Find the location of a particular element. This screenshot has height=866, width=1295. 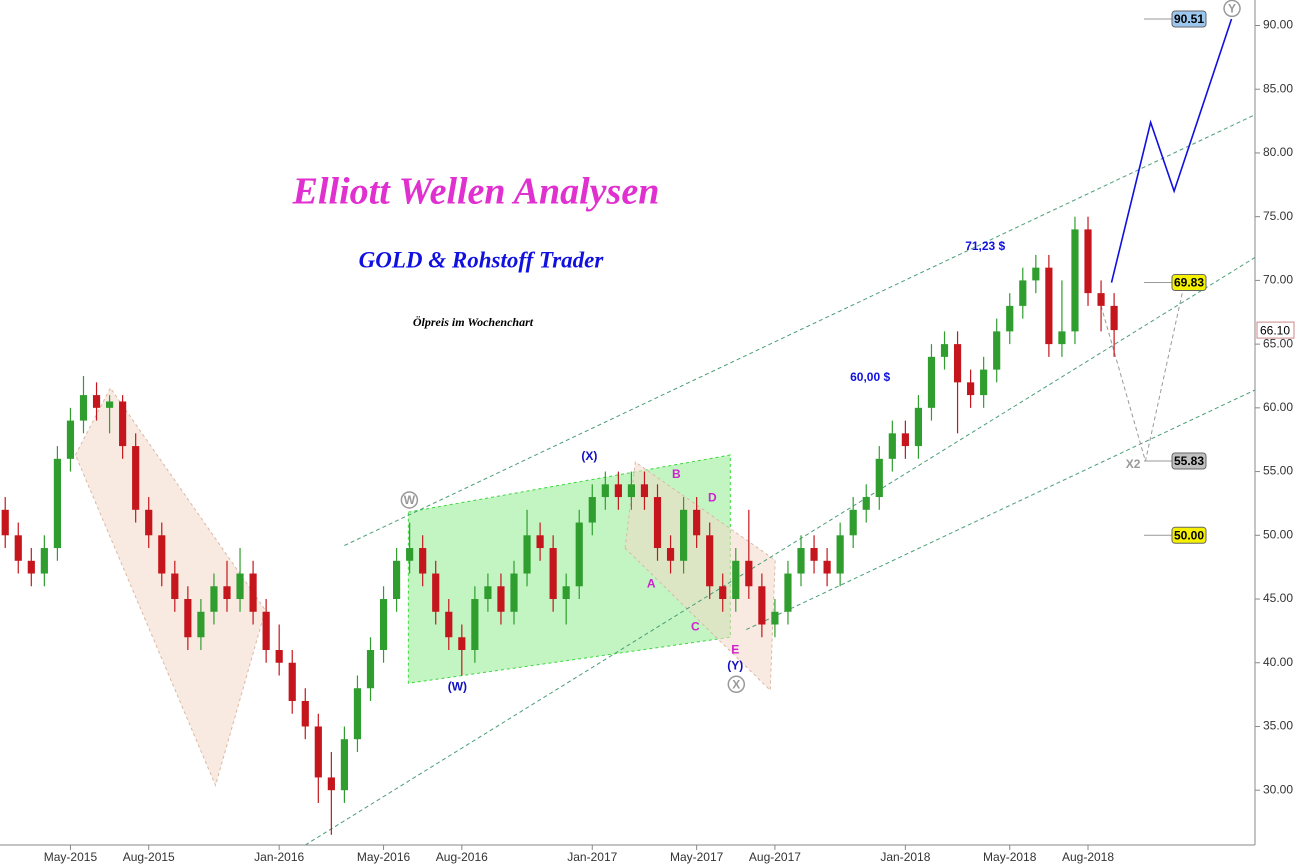

price-flag-label: 90.51 is located at coordinates (1189, 19).